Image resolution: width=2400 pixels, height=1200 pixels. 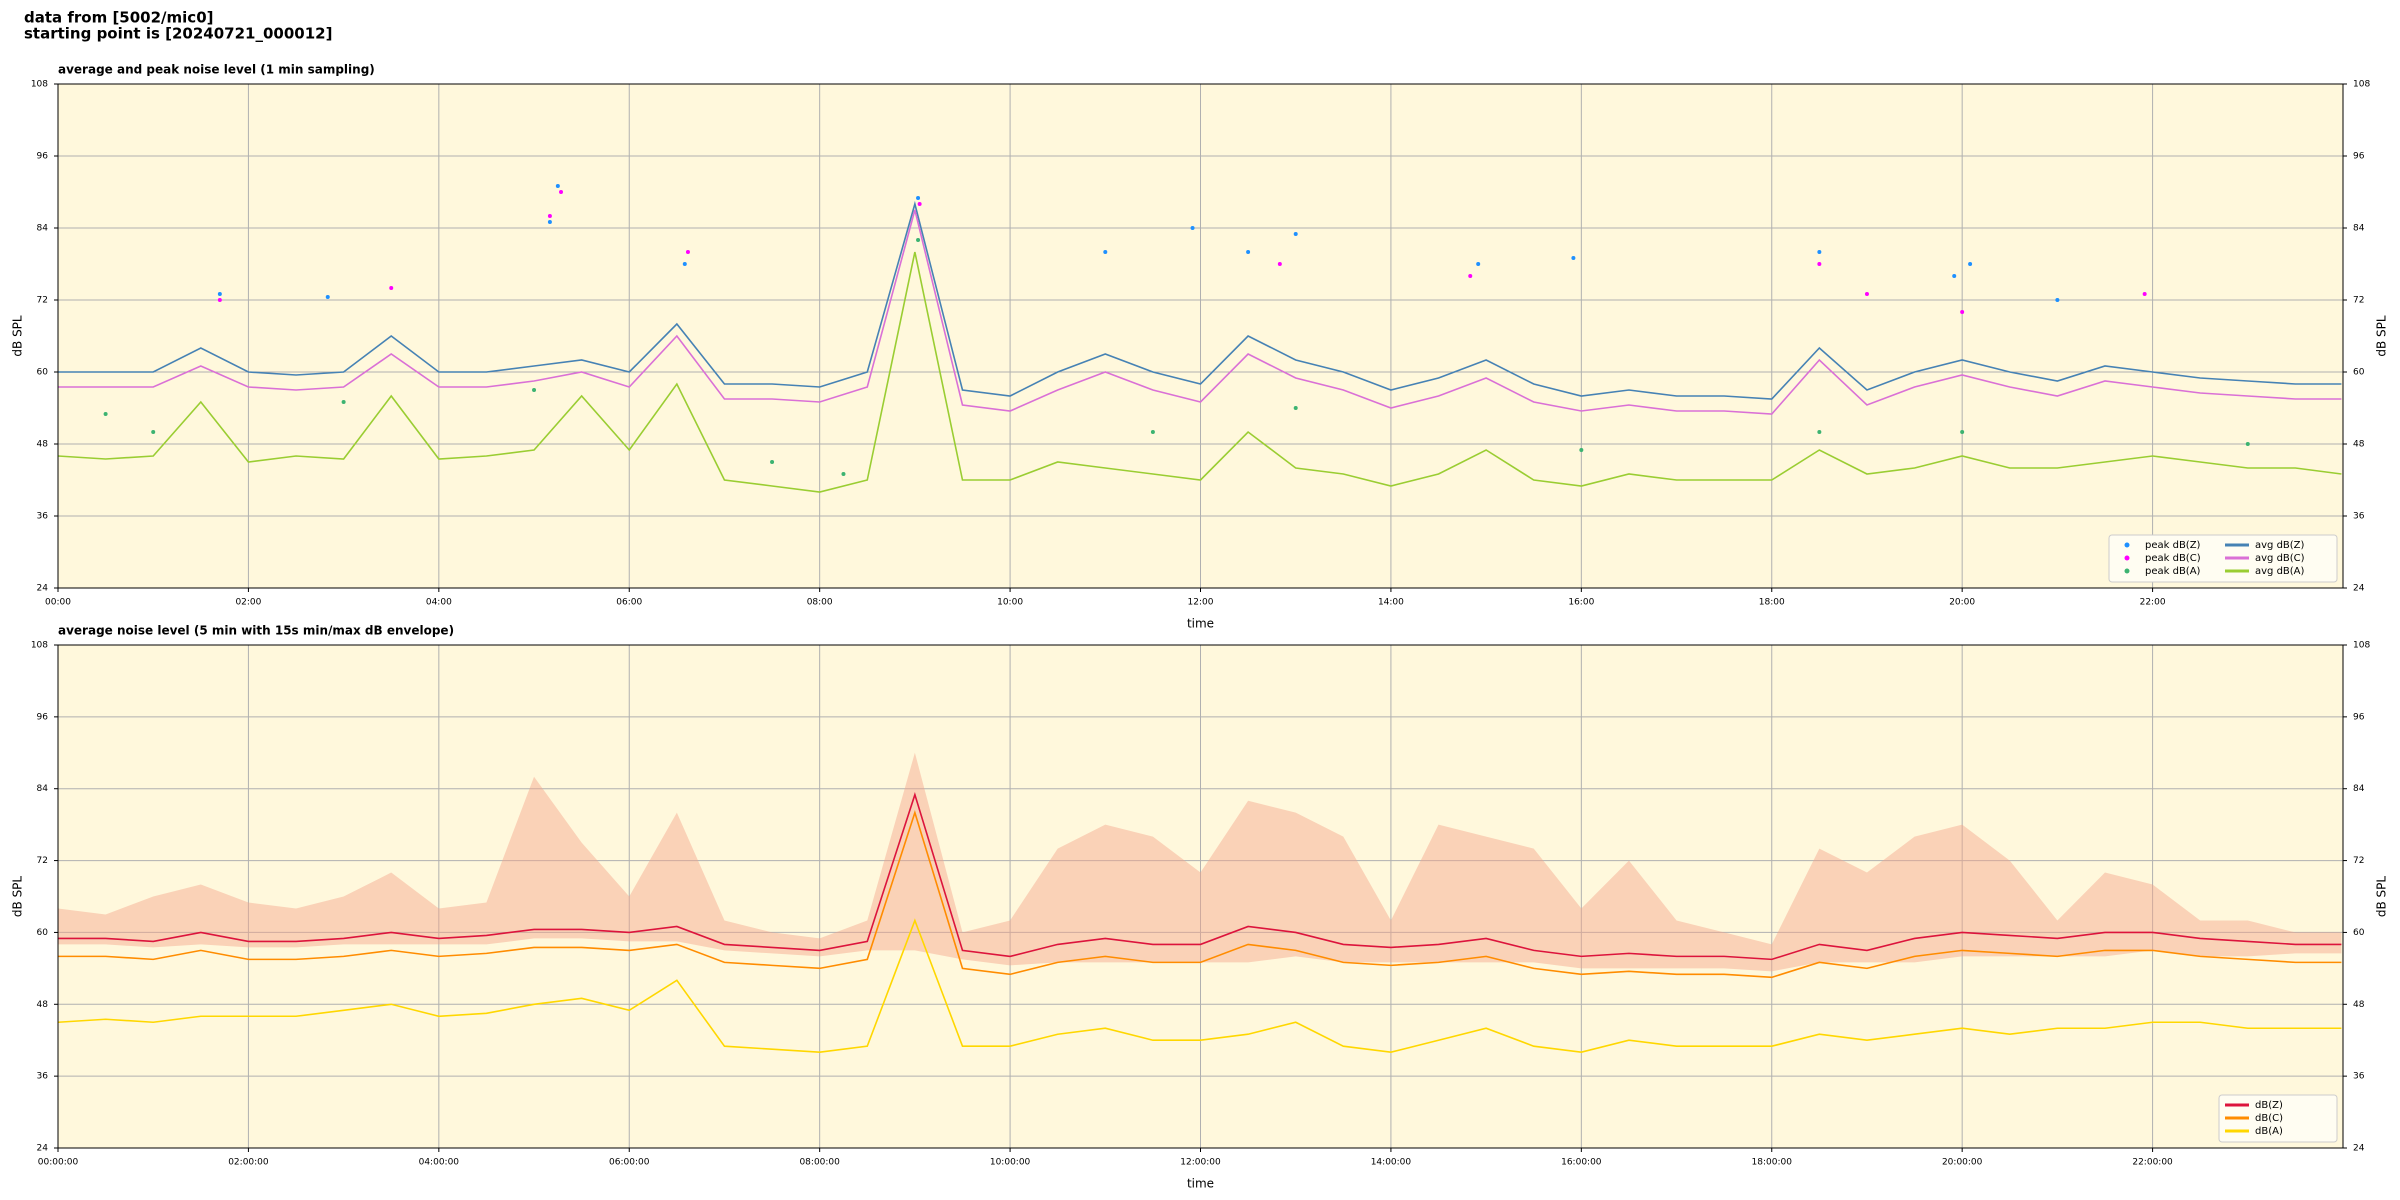 I want to click on x-tick-label: 16:00:00, so click(x=1581, y=1163).